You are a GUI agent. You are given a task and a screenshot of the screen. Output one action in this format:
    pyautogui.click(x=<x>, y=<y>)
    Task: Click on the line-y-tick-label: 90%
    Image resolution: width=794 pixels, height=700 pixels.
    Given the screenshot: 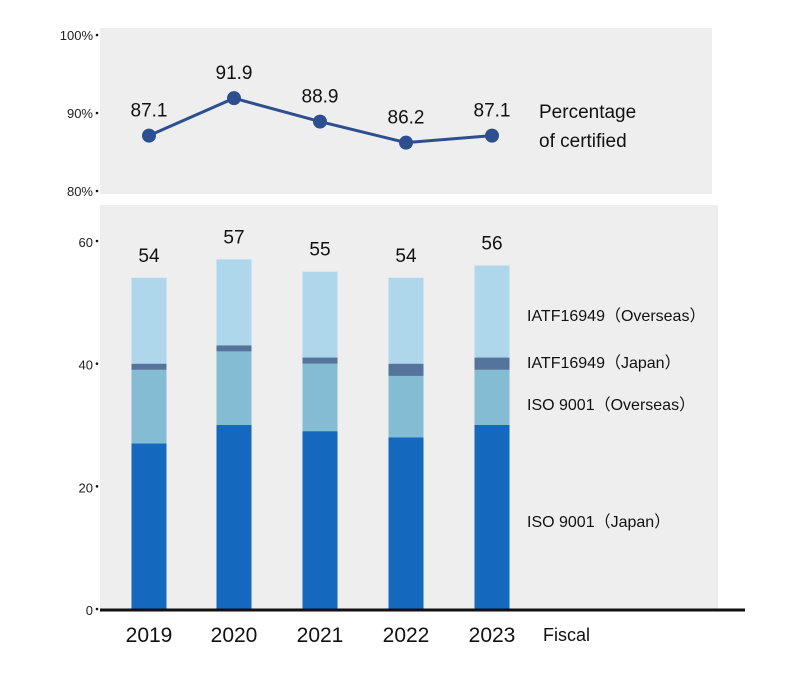 What is the action you would take?
    pyautogui.click(x=80, y=113)
    